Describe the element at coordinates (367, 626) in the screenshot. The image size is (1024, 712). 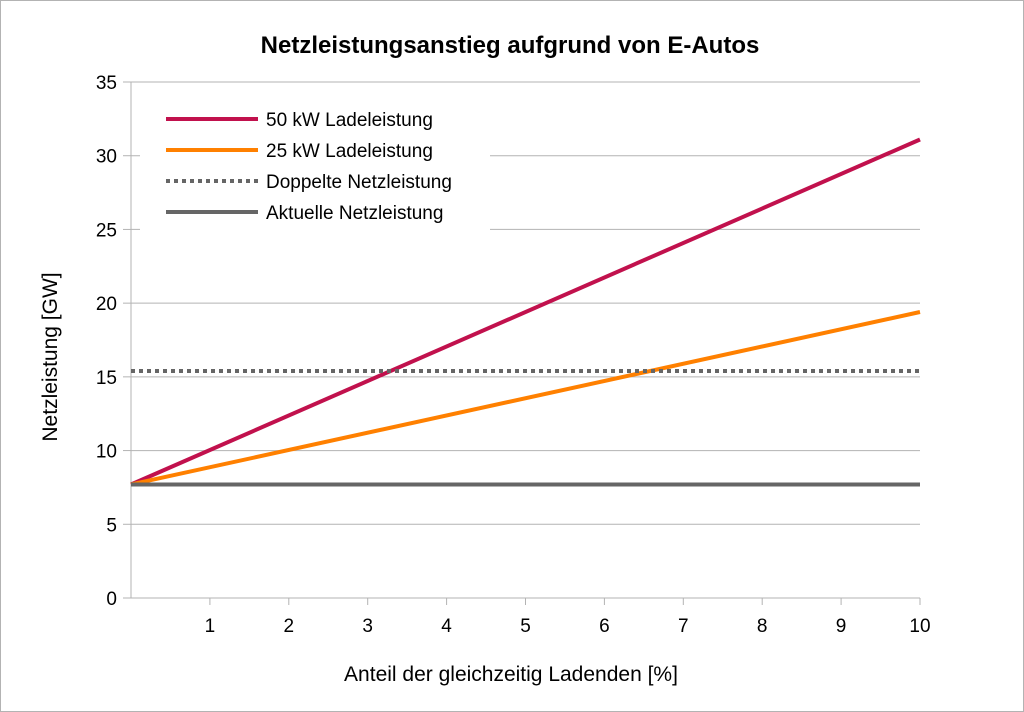
I see `x-tick-label: 3` at that location.